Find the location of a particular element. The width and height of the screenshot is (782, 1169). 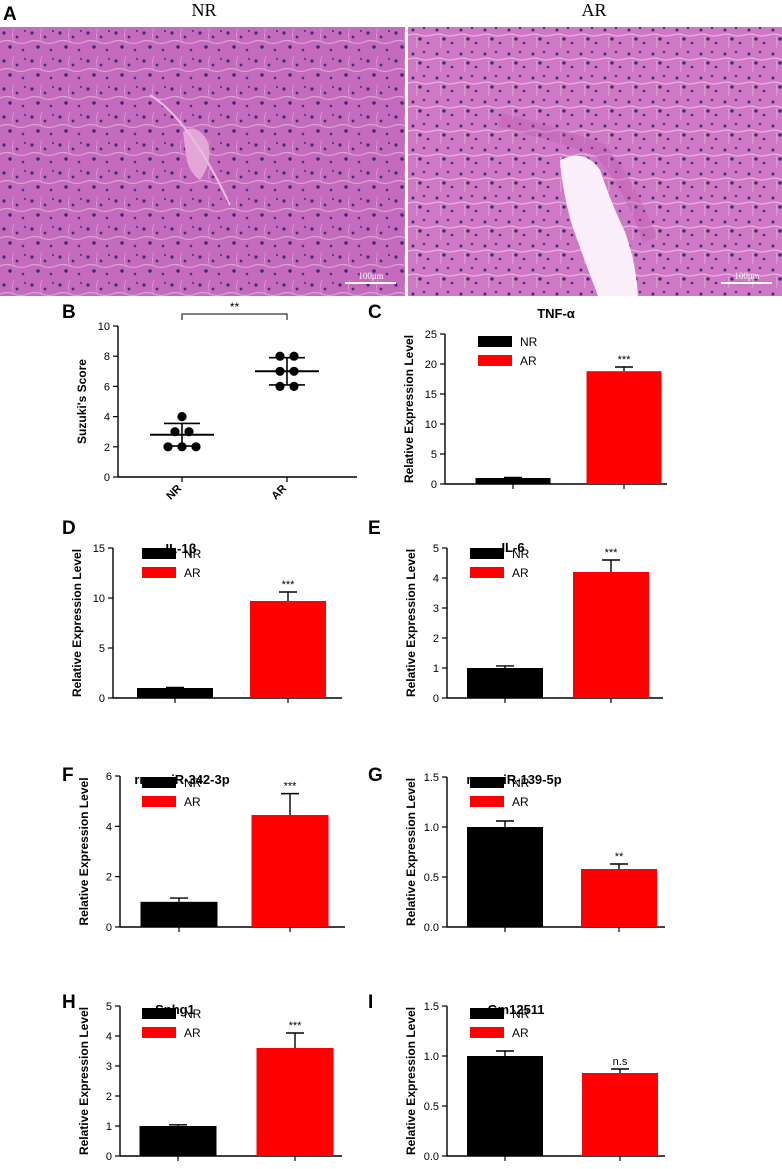

x-tick-label: AR is located at coordinates (279, 493).